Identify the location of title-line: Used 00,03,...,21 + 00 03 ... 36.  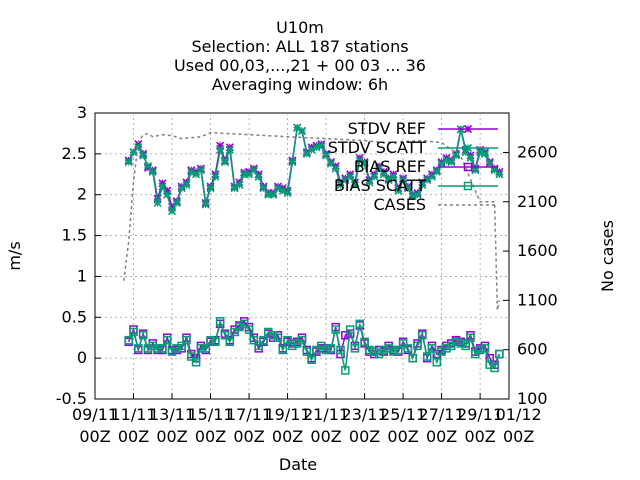
(300, 65).